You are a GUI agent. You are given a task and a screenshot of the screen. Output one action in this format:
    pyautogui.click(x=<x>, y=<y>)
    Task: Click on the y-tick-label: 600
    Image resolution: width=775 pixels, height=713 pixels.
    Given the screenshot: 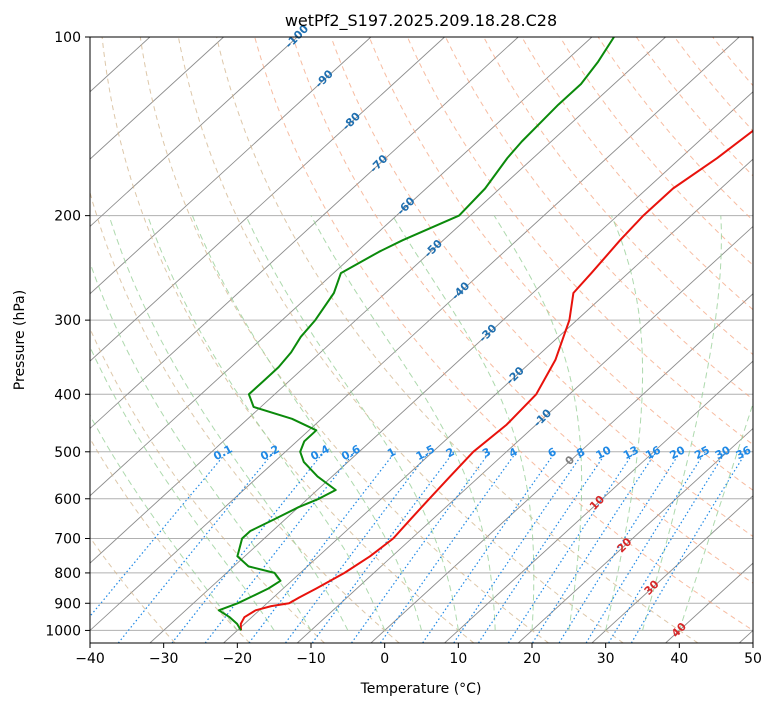 What is the action you would take?
    pyautogui.click(x=67, y=500)
    